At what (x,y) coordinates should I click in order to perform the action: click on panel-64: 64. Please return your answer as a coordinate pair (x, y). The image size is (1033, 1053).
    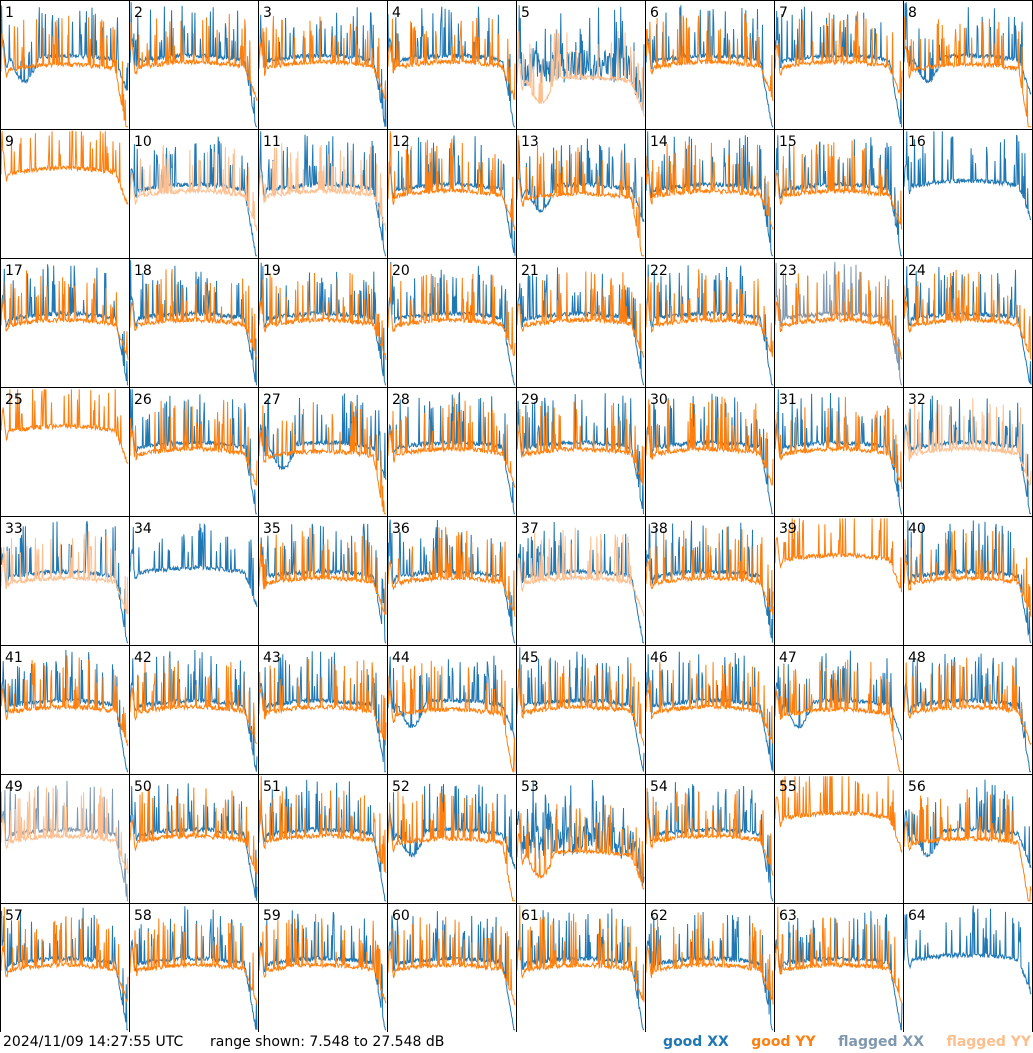
    Looking at the image, I should click on (968, 967).